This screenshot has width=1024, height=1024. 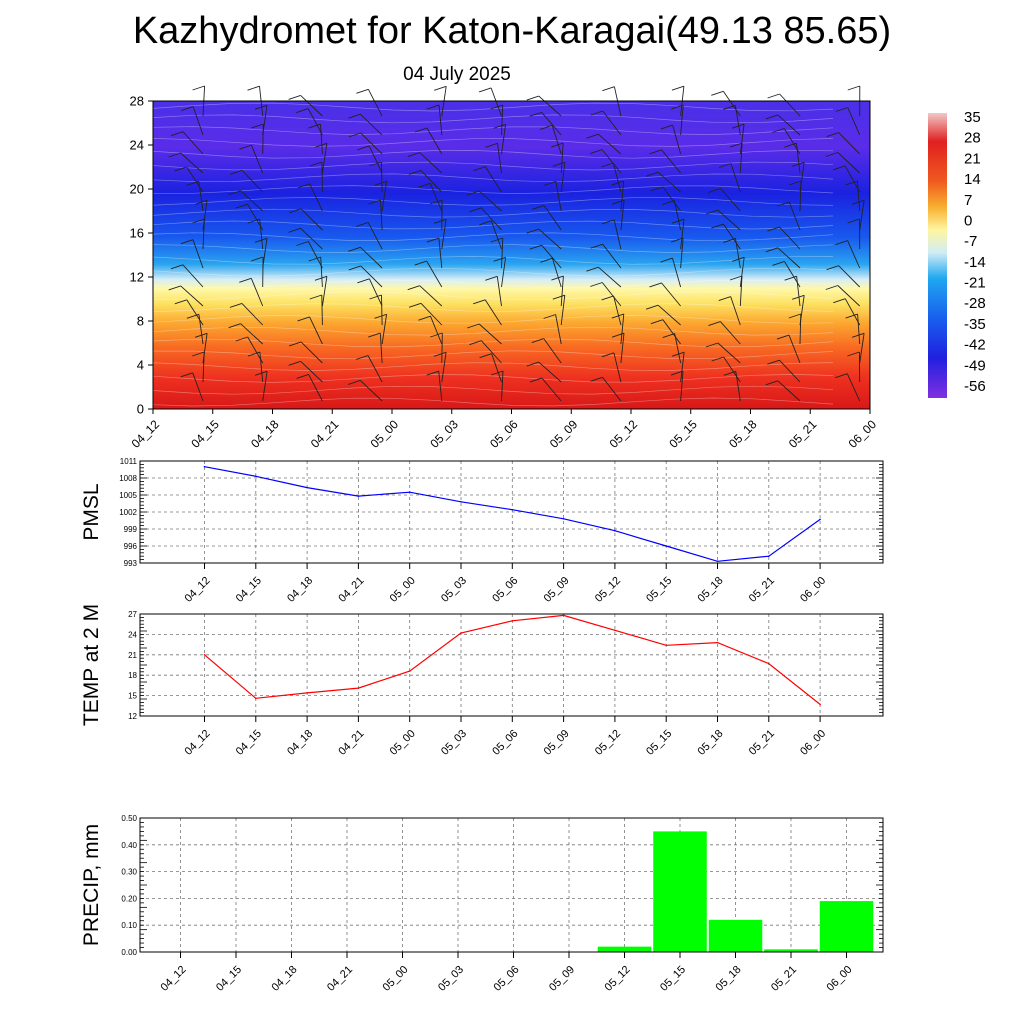 I want to click on x-tick-label: 05_15, so click(x=659, y=743).